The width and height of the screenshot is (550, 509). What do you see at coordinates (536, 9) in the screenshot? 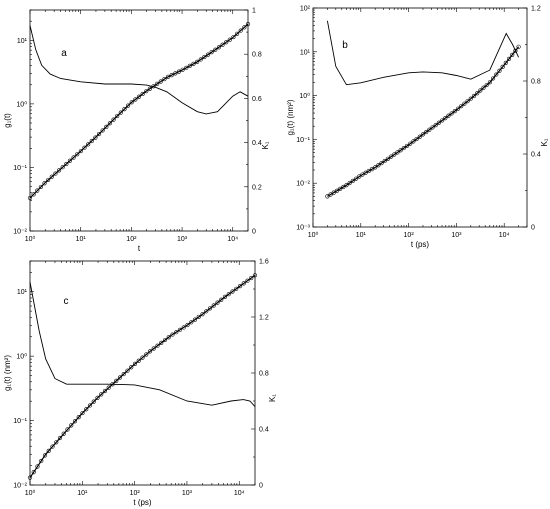
I see `y2-tick-label: 1.2` at bounding box center [536, 9].